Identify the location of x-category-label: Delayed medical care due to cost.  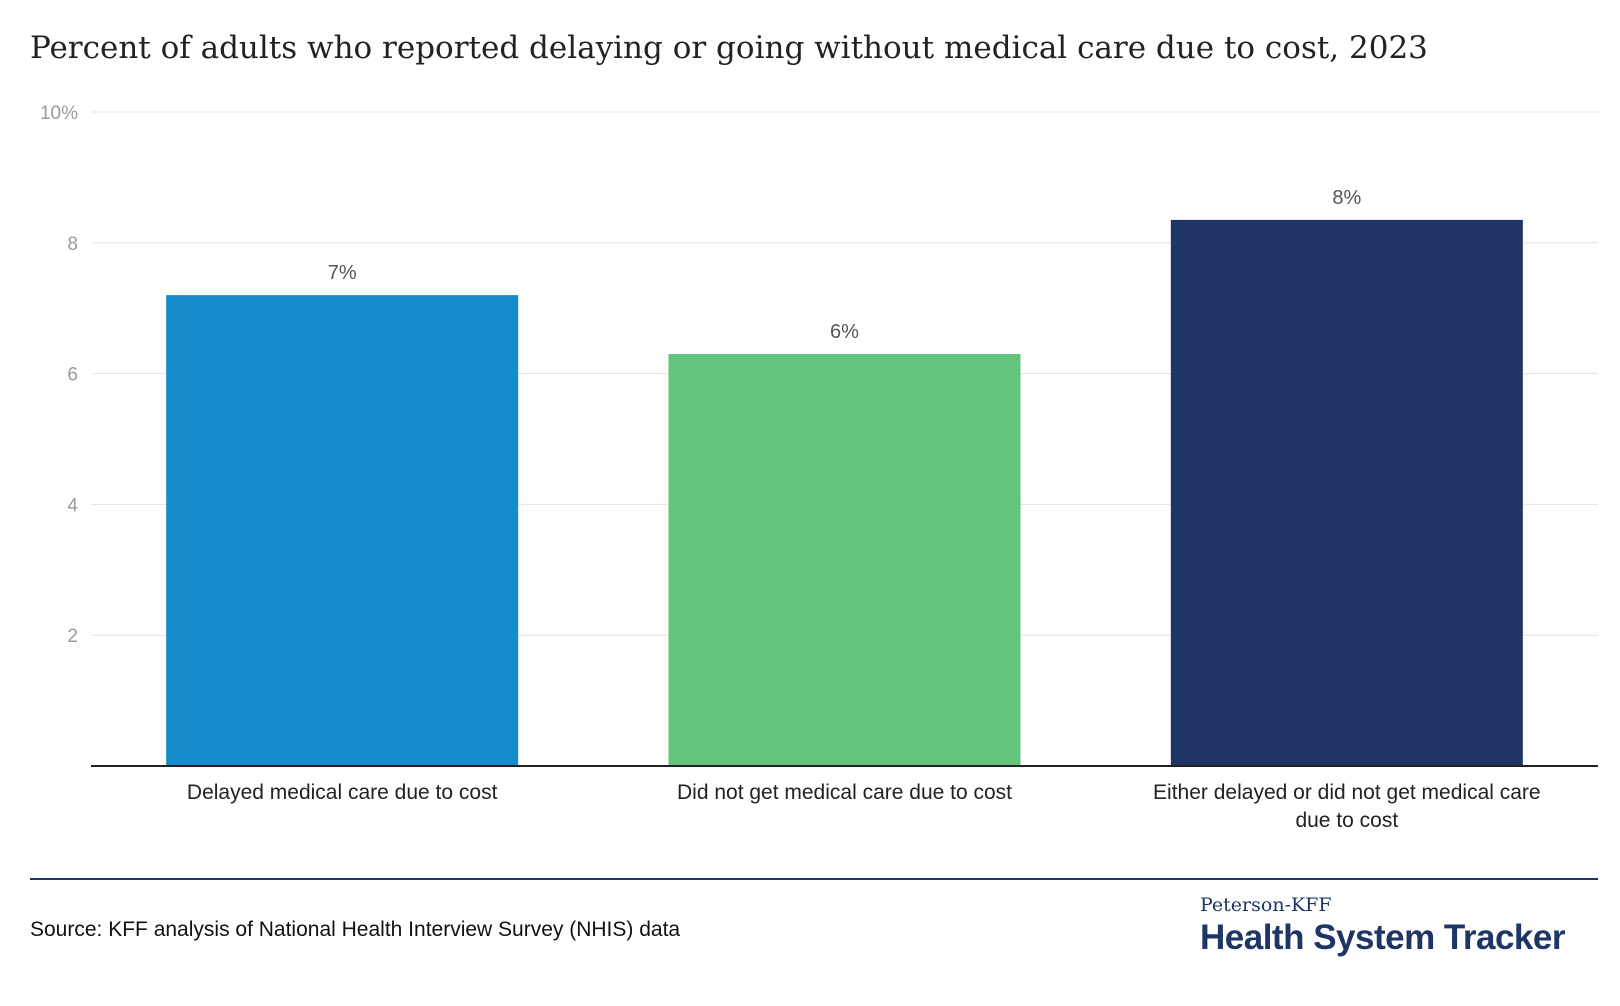
(342, 792).